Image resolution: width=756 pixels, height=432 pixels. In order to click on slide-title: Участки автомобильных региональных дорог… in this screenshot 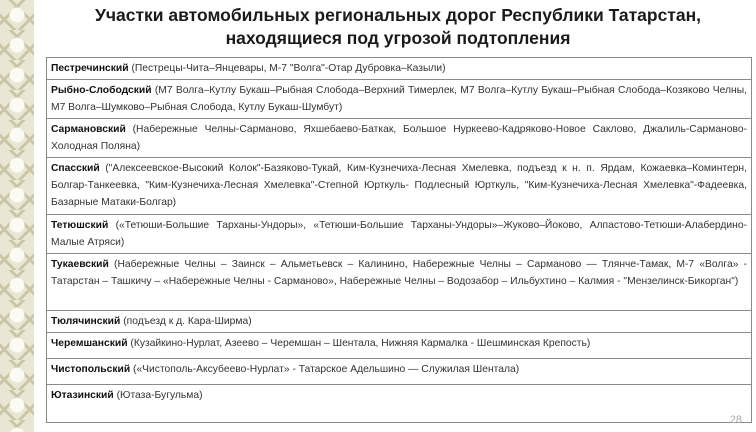, I will do `click(398, 27)`.